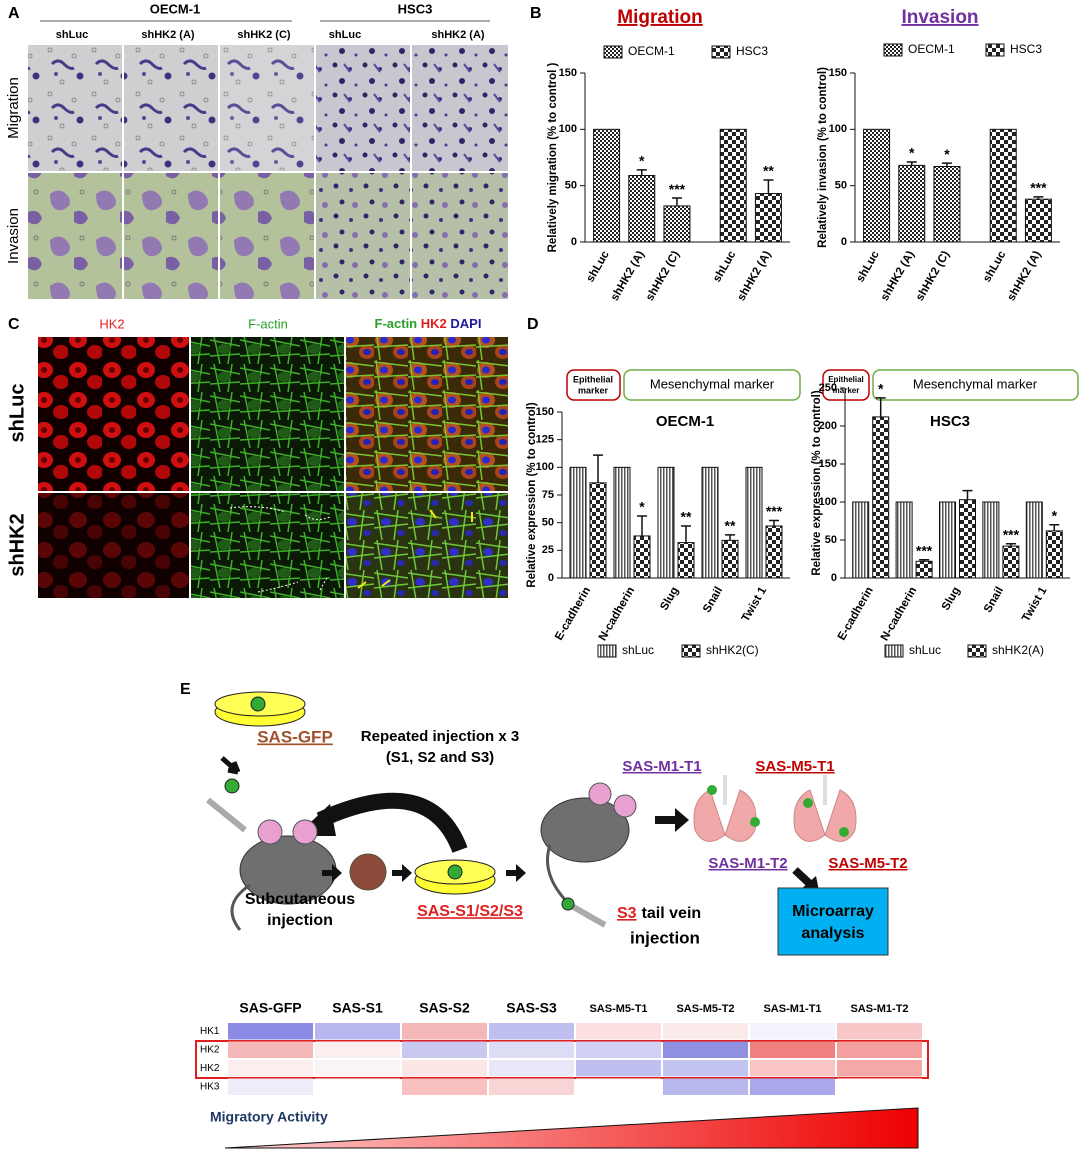 The width and height of the screenshot is (1083, 1151). Describe the element at coordinates (794, 766) in the screenshot. I see `sample-label: SAS-M5-T1` at that location.